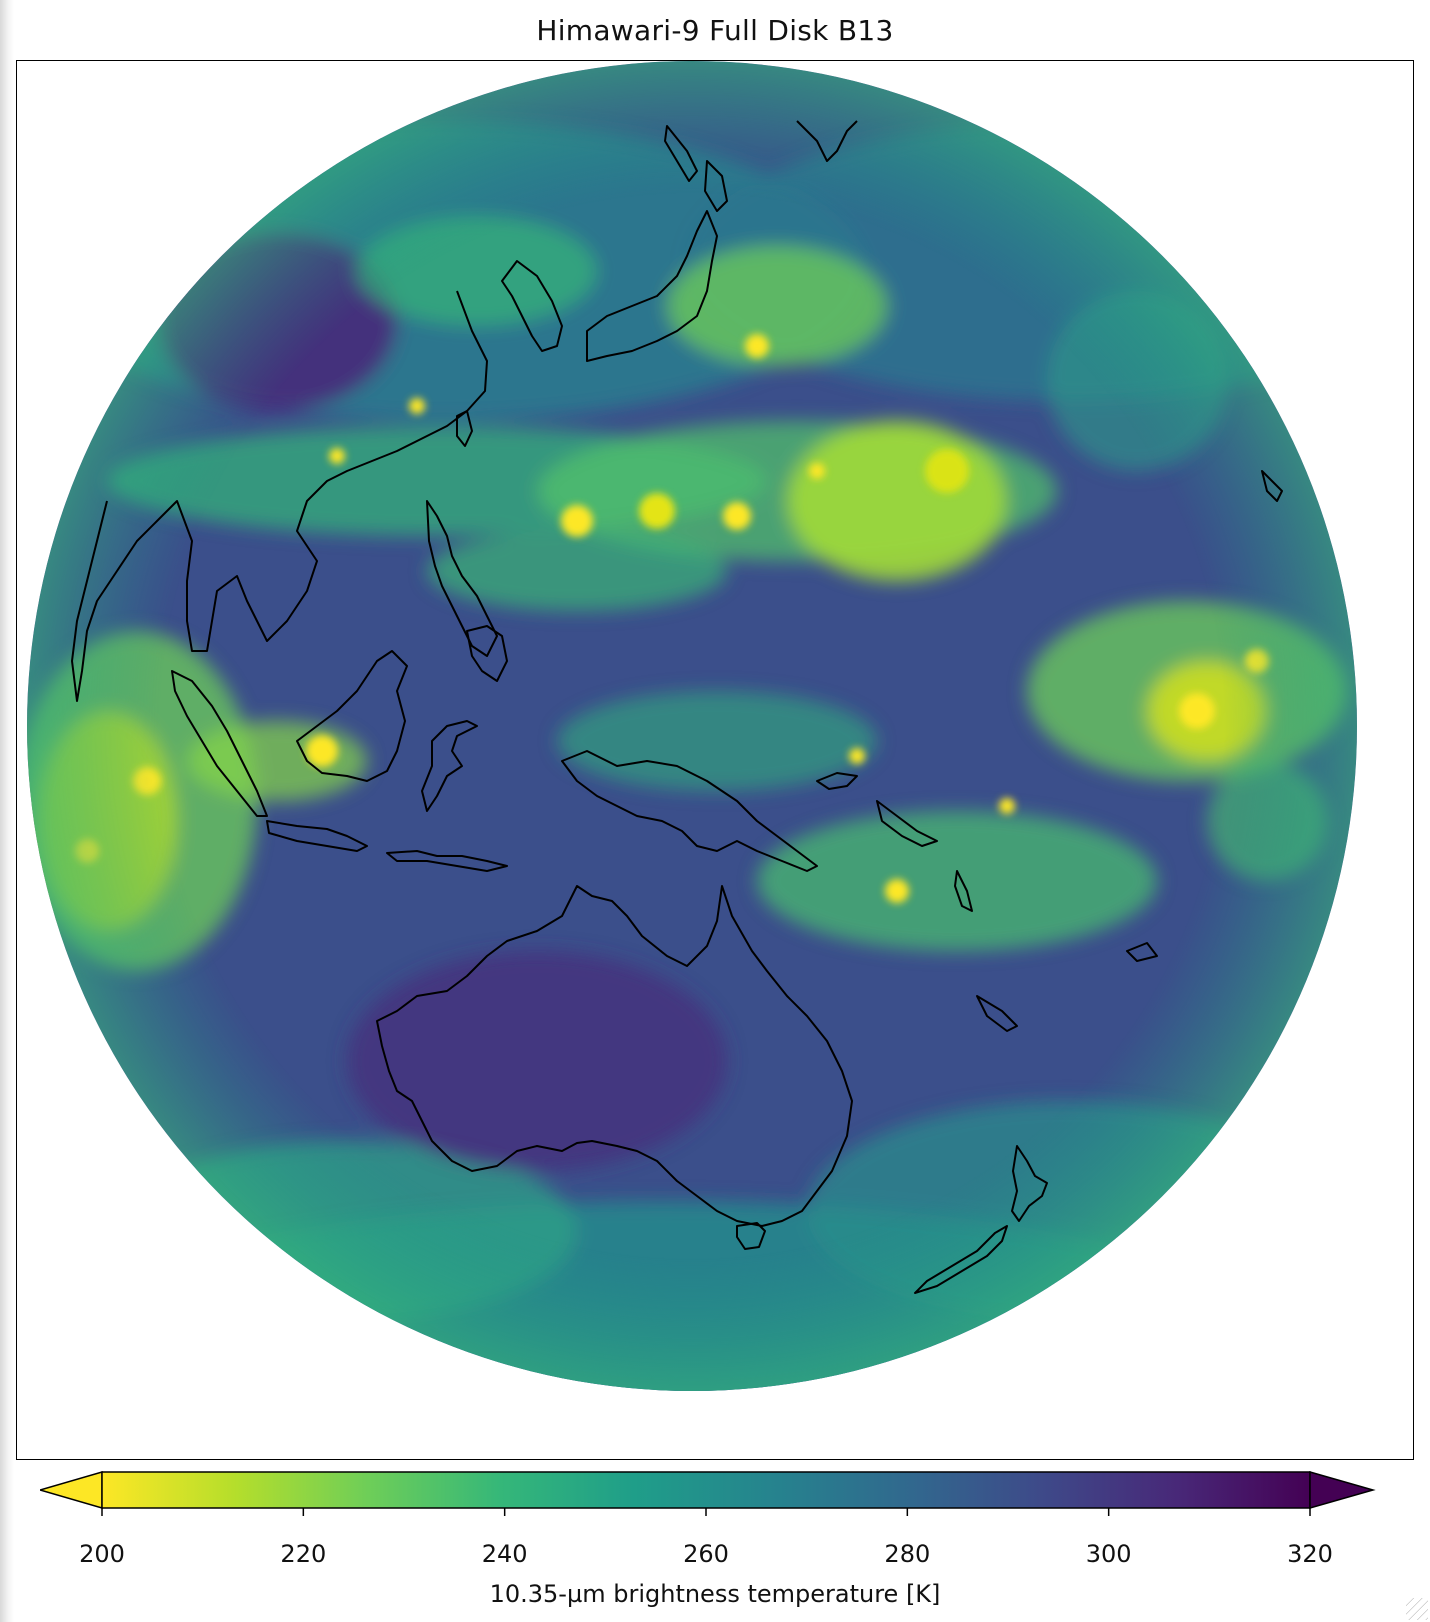  I want to click on coastline-solomon-islands, so click(907, 823).